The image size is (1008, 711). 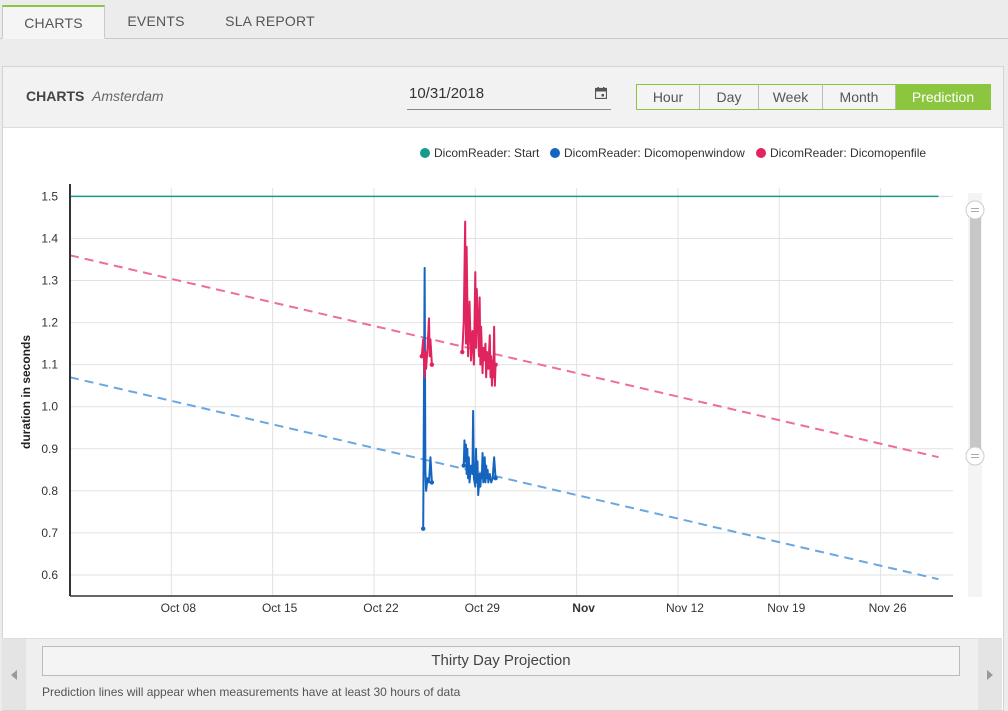 What do you see at coordinates (888, 608) in the screenshot?
I see `x-tick-label: Nov 26` at bounding box center [888, 608].